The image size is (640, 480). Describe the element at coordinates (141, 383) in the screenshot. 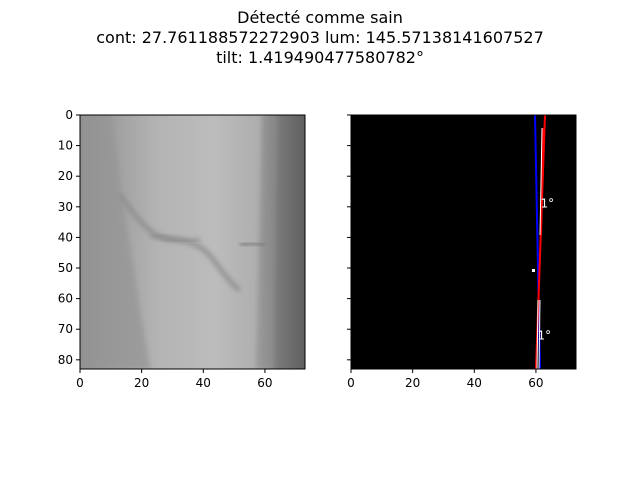

I see `left-xtick-label: 20` at that location.